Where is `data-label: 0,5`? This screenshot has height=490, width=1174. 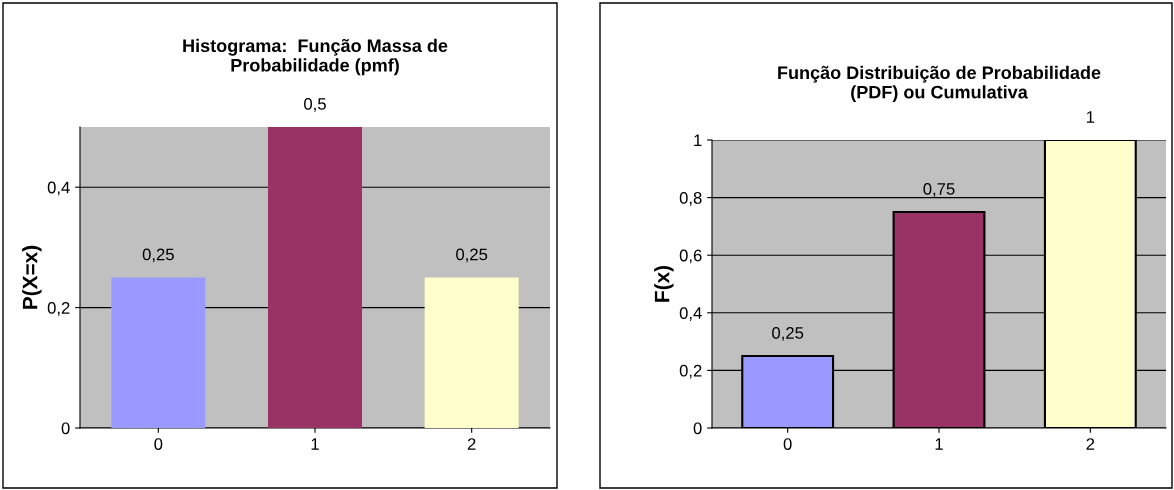 data-label: 0,5 is located at coordinates (315, 105).